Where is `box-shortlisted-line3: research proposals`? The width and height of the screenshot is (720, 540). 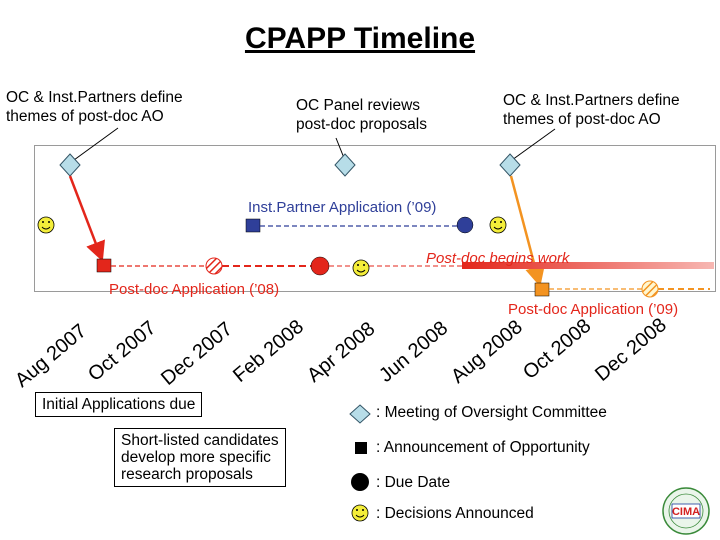
box-shortlisted-line3: research proposals is located at coordinates (187, 474).